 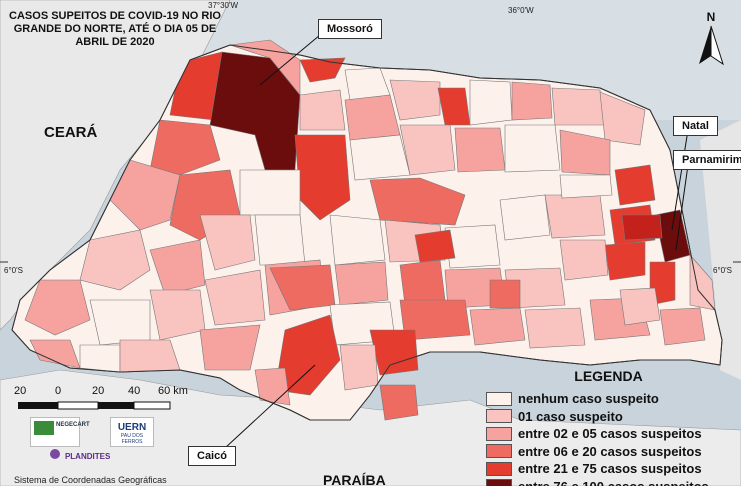 I want to click on scale-tick-2: 0, so click(x=58, y=391).